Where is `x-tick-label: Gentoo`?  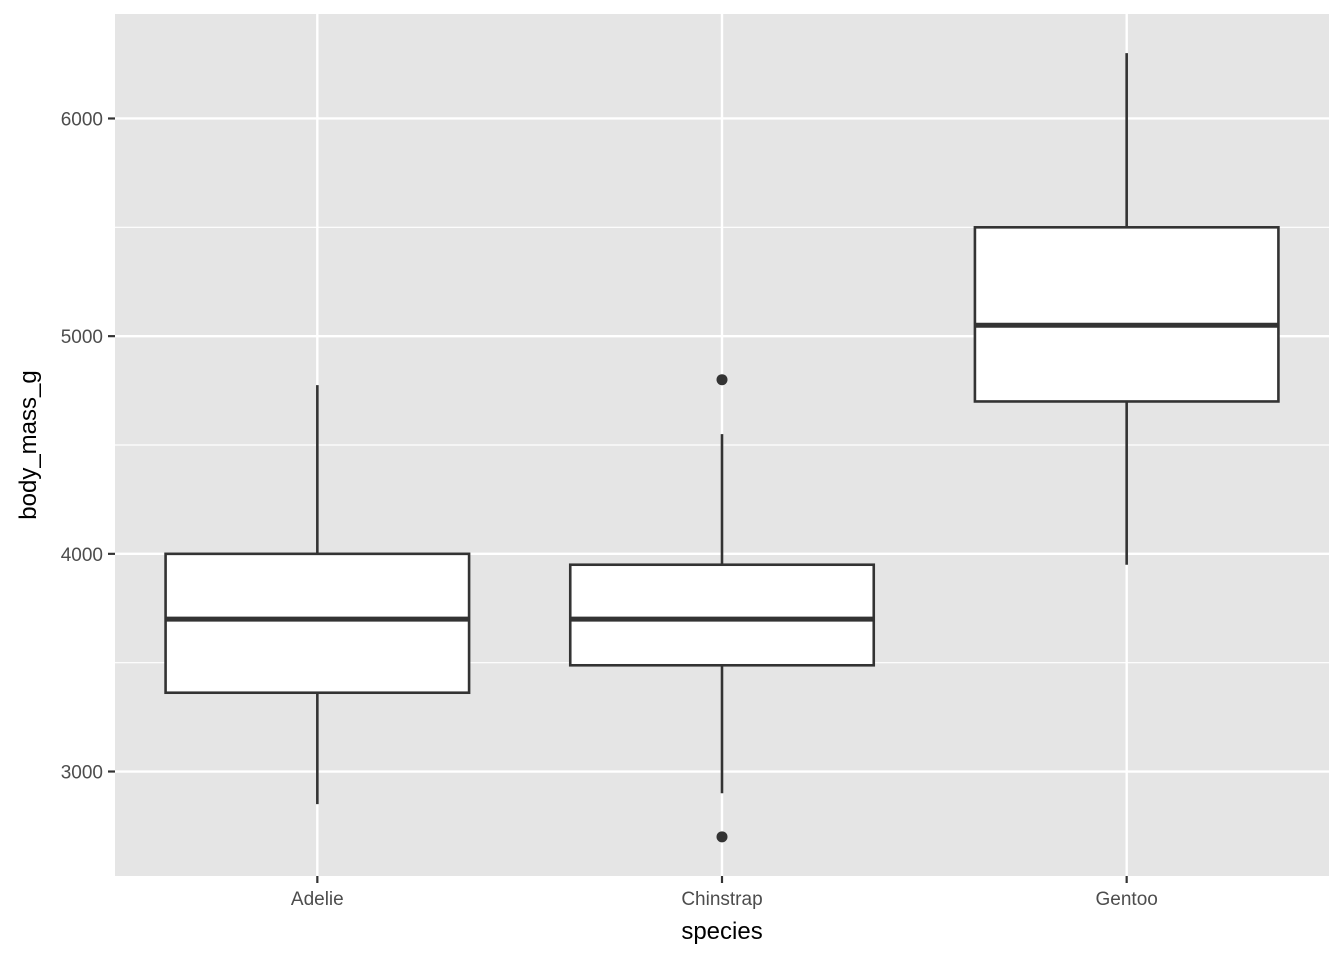
x-tick-label: Gentoo is located at coordinates (1127, 899).